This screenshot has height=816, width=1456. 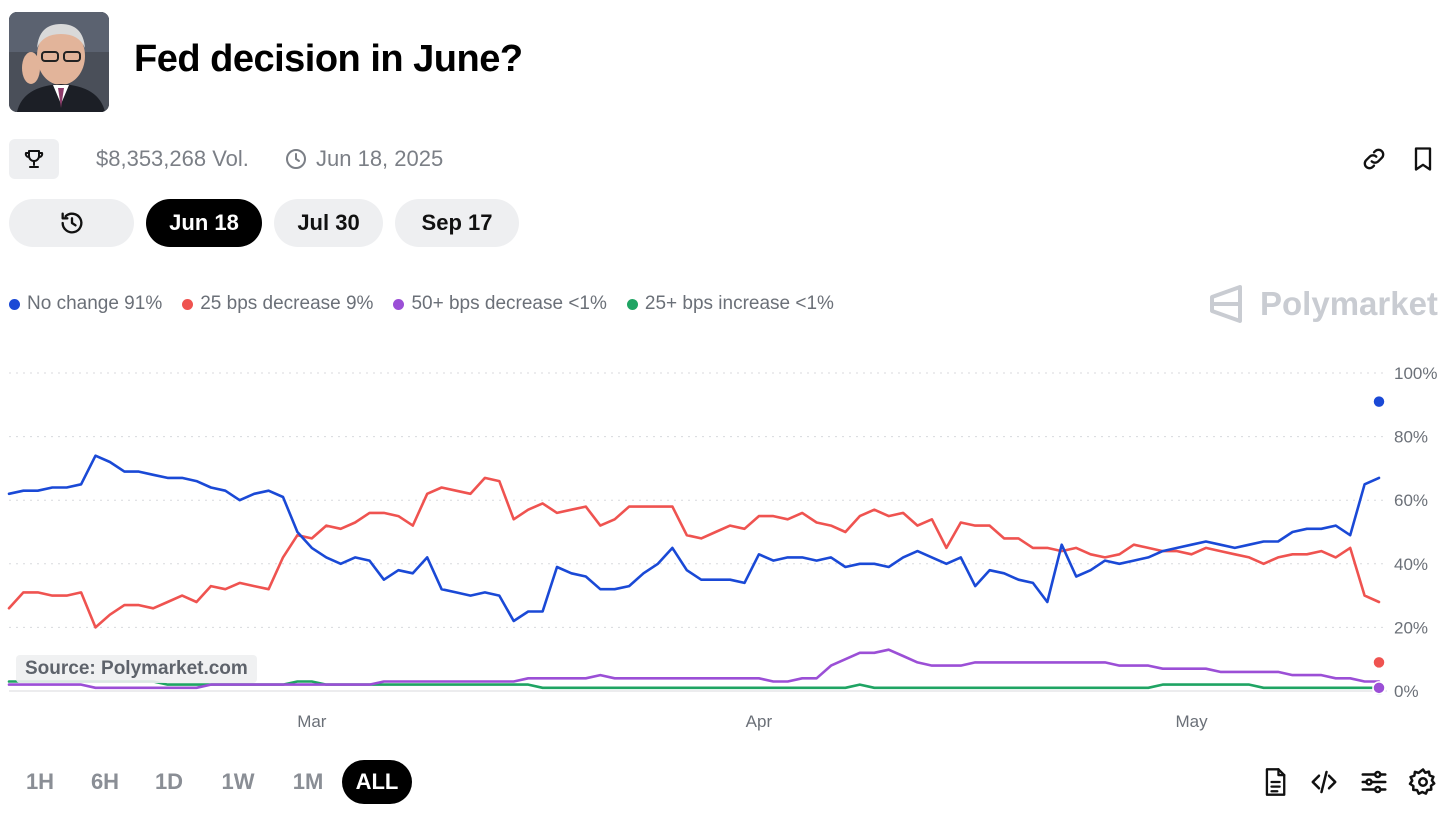 What do you see at coordinates (169, 781) in the screenshot?
I see `range-1d: 1D` at bounding box center [169, 781].